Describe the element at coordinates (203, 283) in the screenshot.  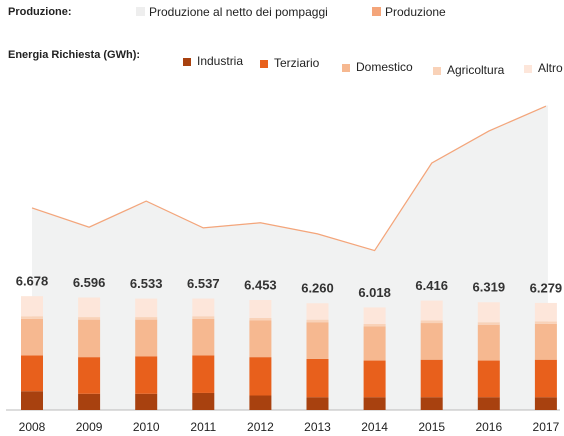
I see `total-label: 6.537` at that location.